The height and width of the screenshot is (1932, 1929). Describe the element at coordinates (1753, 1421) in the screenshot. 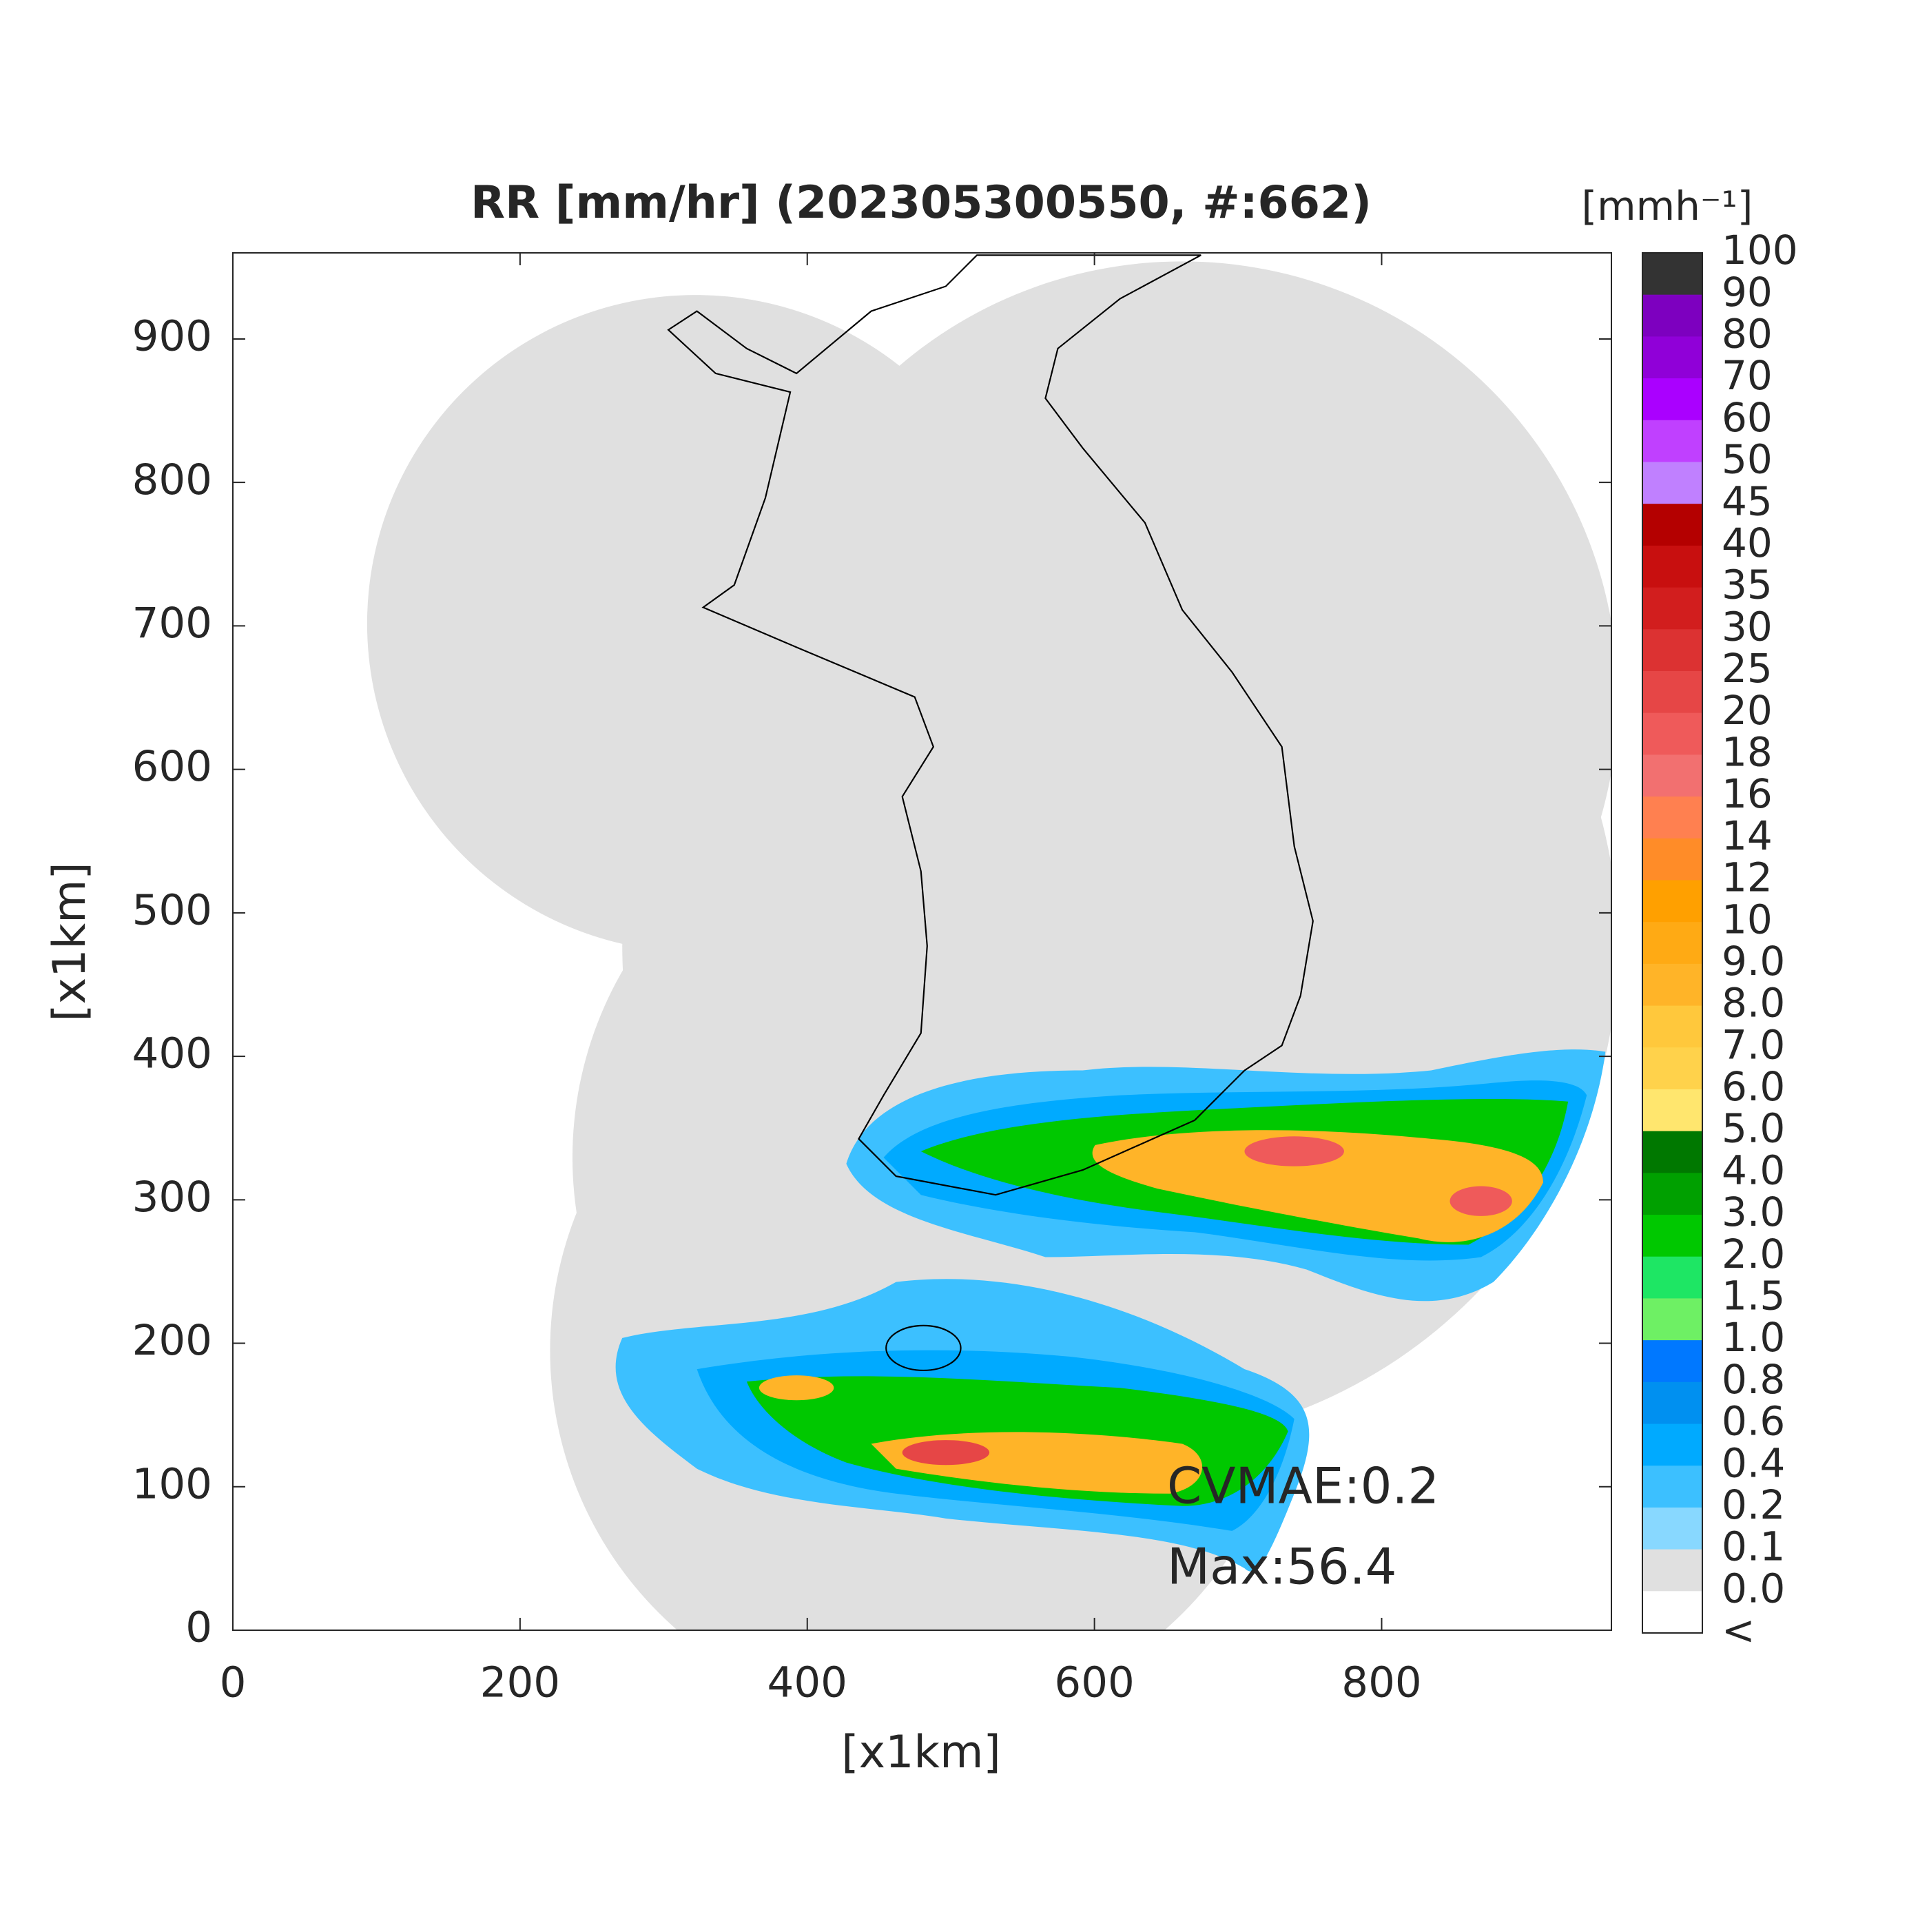

I see `colorbar-label: 0.6` at that location.